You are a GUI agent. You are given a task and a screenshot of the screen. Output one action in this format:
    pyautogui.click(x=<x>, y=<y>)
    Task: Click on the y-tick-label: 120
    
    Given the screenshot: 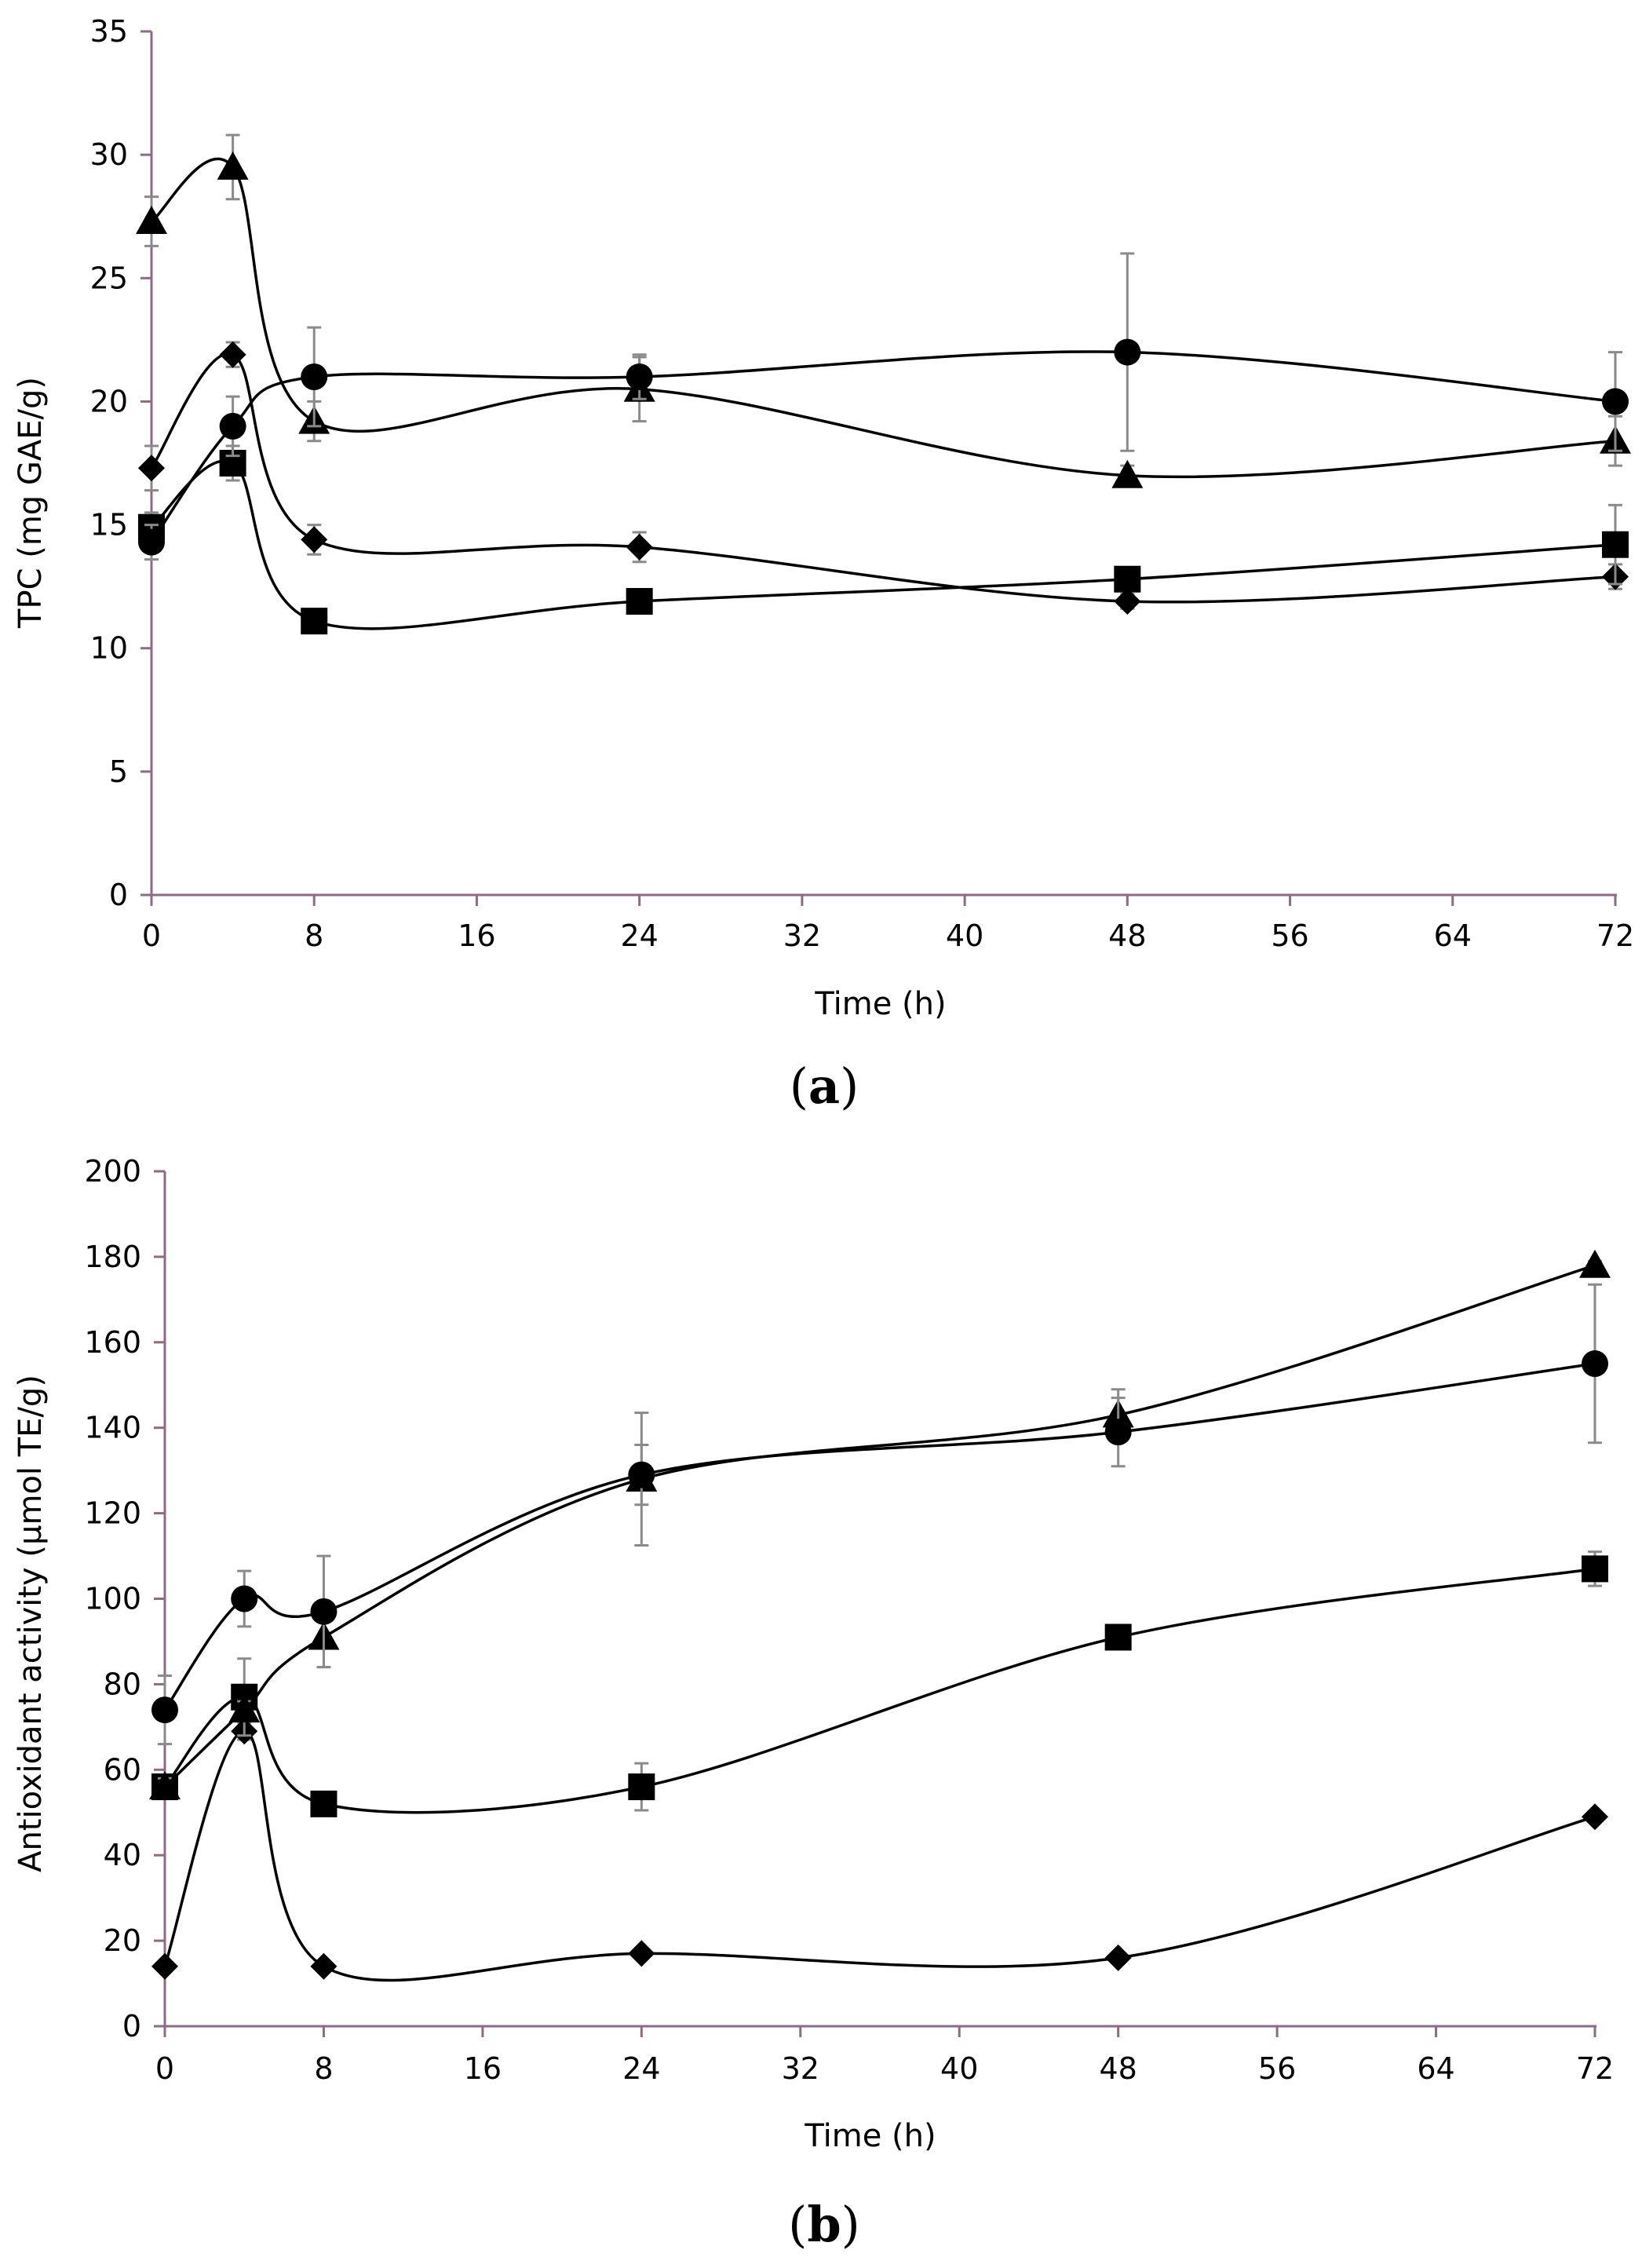 What is the action you would take?
    pyautogui.click(x=112, y=1513)
    